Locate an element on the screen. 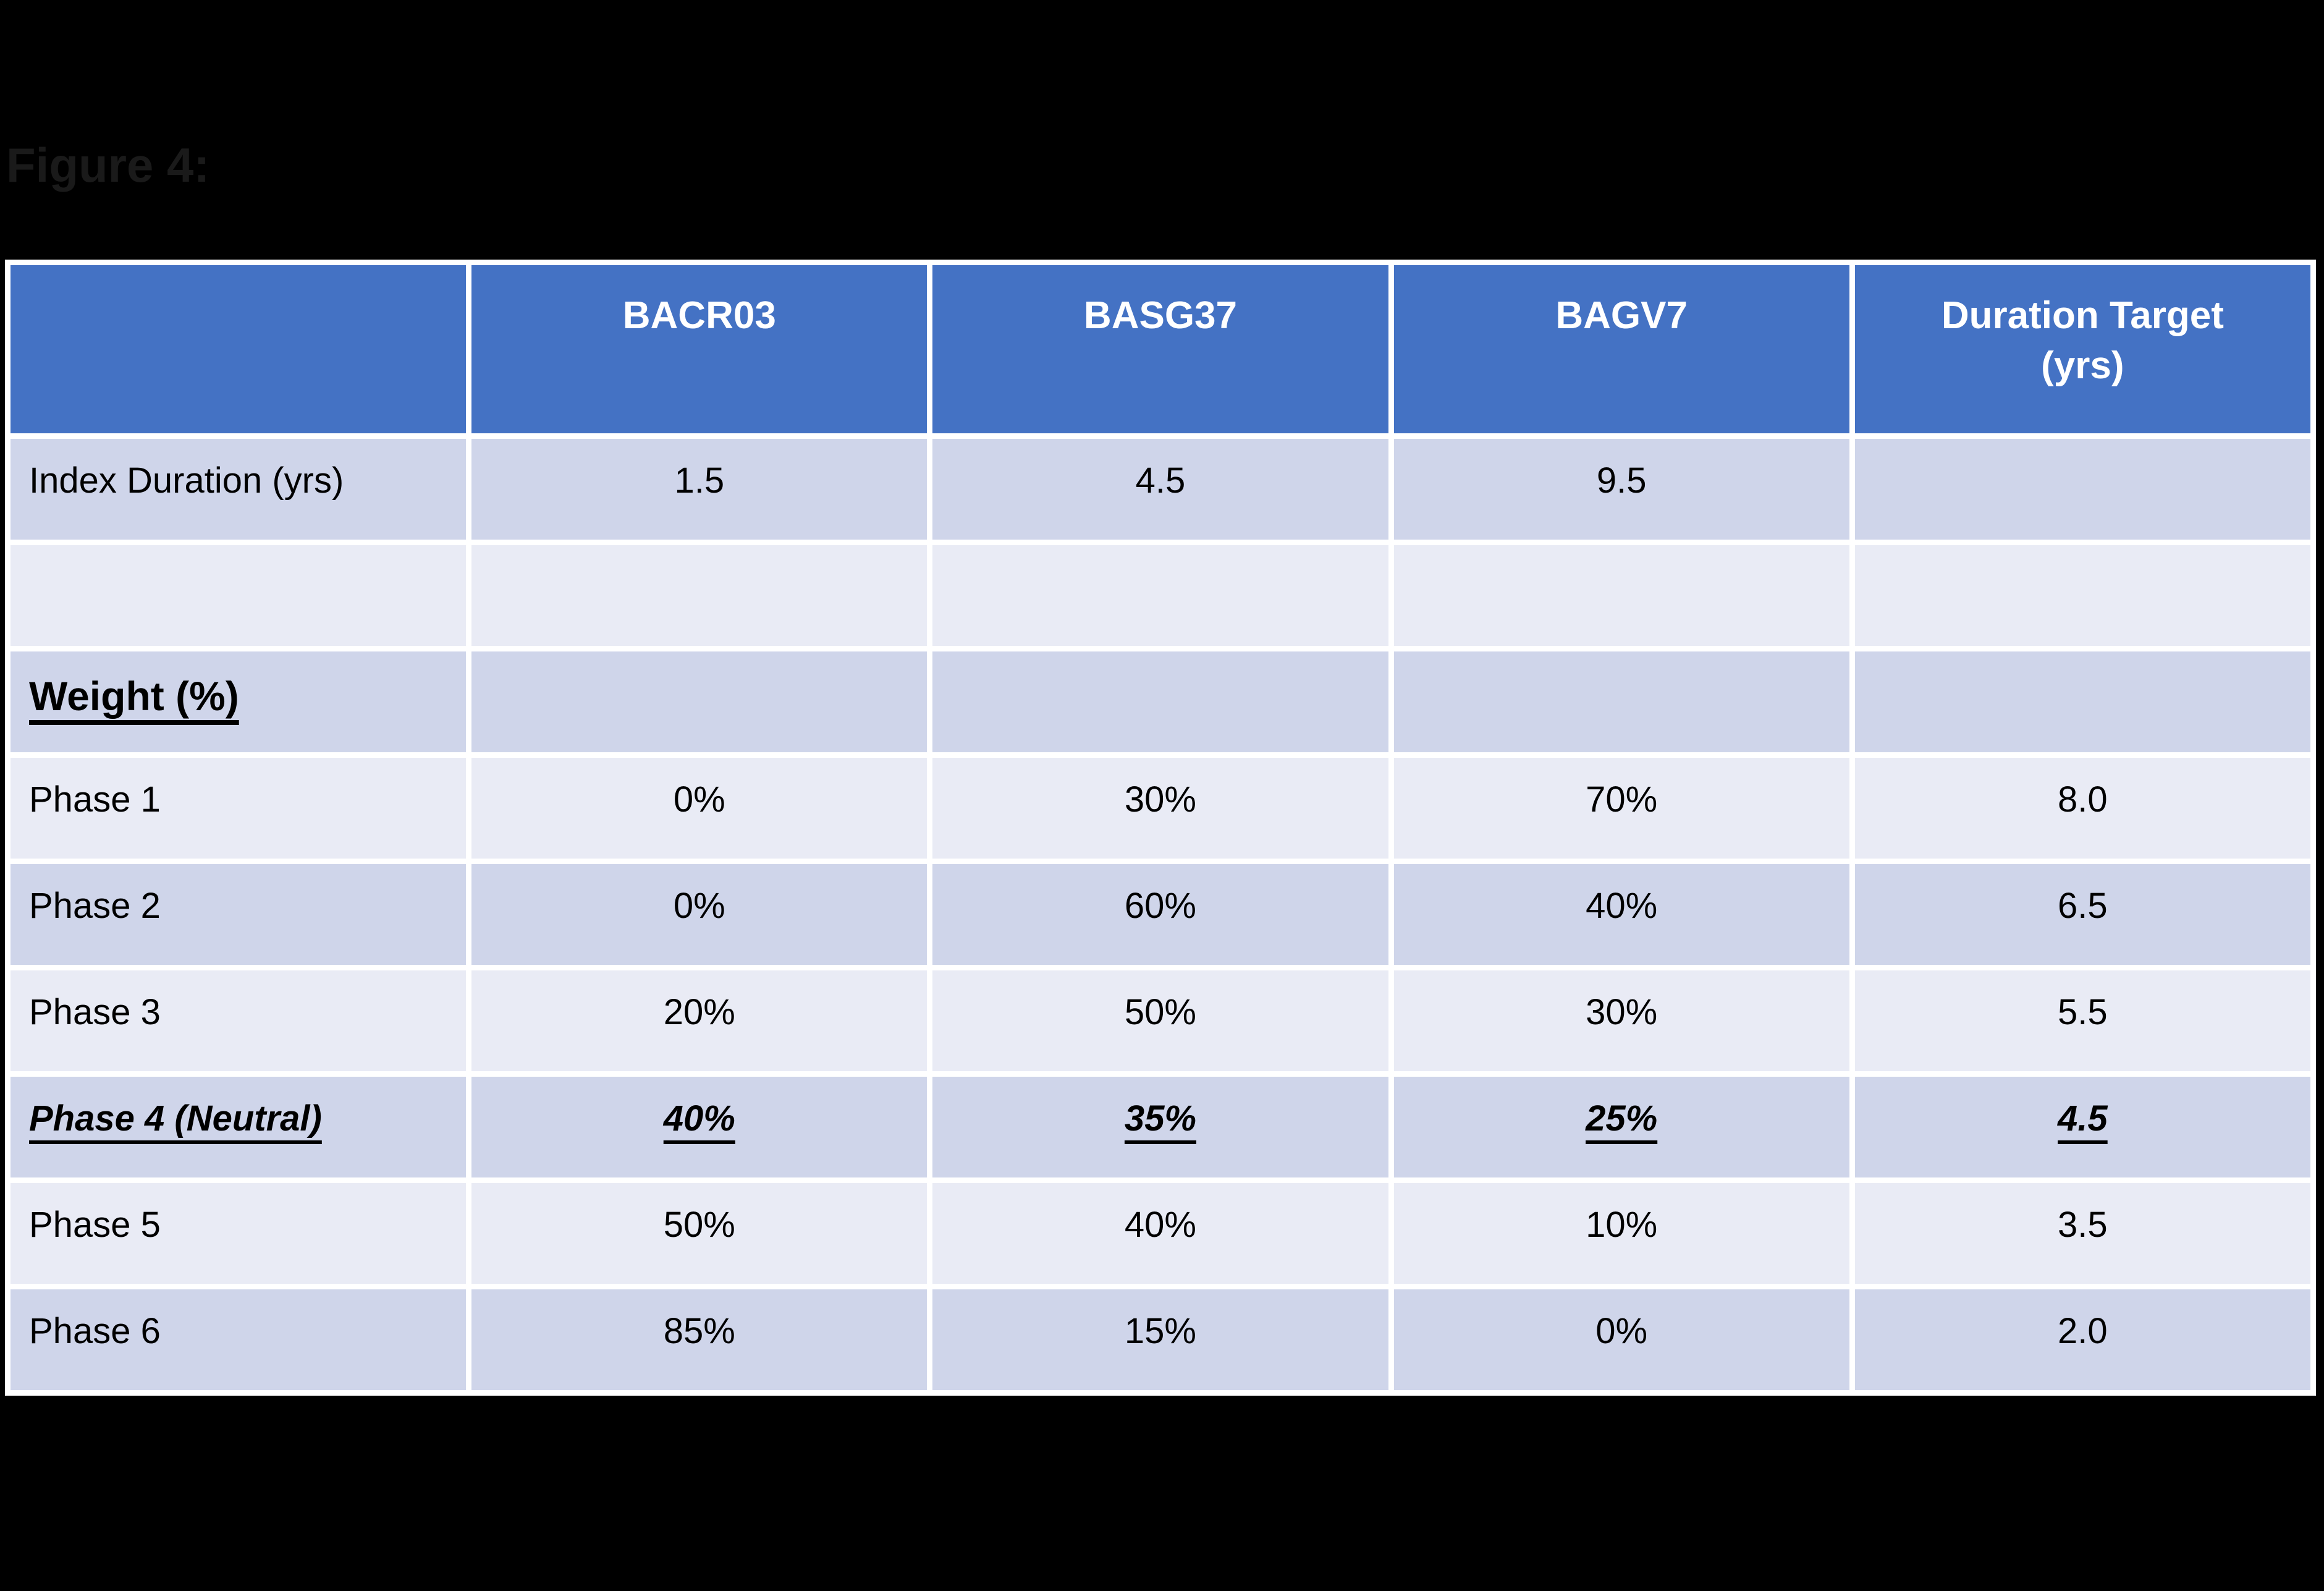 The width and height of the screenshot is (2324, 1591). cell-spacer-basg37 is located at coordinates (1160, 595).